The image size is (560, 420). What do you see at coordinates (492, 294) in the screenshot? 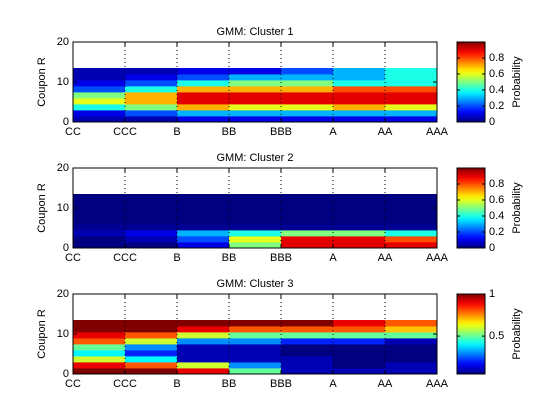
I see `colorbar-tick-label: 1` at bounding box center [492, 294].